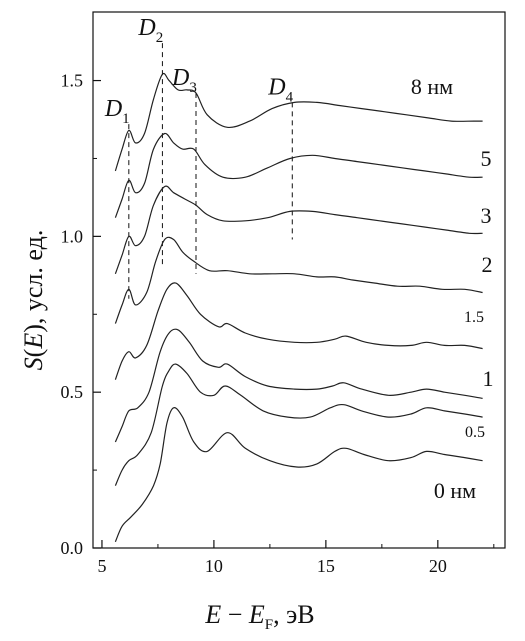 Image resolution: width=525 pixels, height=641 pixels. What do you see at coordinates (474, 317) in the screenshot?
I see `series-label-4: 1.5` at bounding box center [474, 317].